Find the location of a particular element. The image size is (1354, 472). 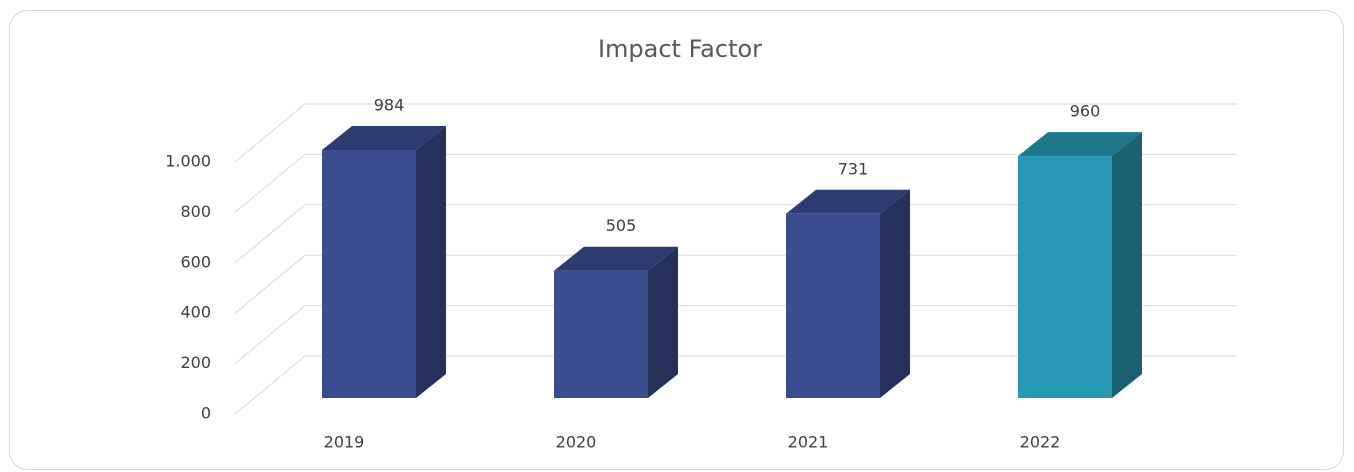

y-tick-label: 400 is located at coordinates (195, 312).